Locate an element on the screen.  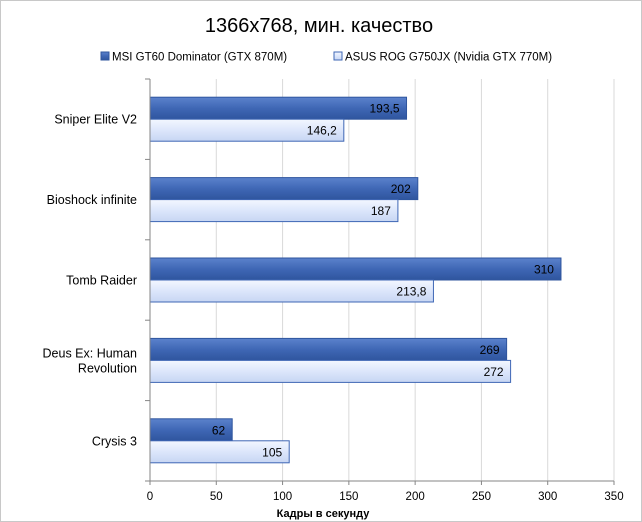
legend-label: ASUS ROG G750JX (Nvidia GTX 770M) is located at coordinates (448, 58).